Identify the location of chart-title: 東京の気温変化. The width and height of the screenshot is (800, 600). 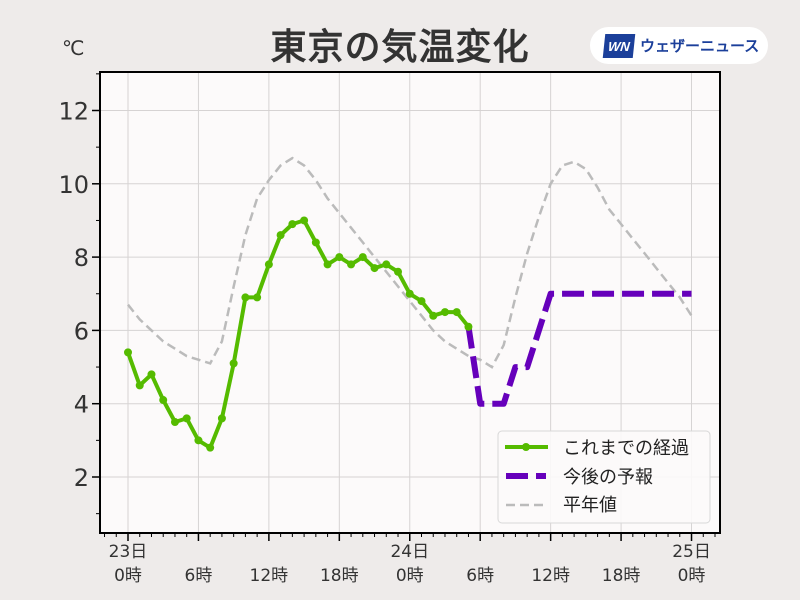
(400, 47).